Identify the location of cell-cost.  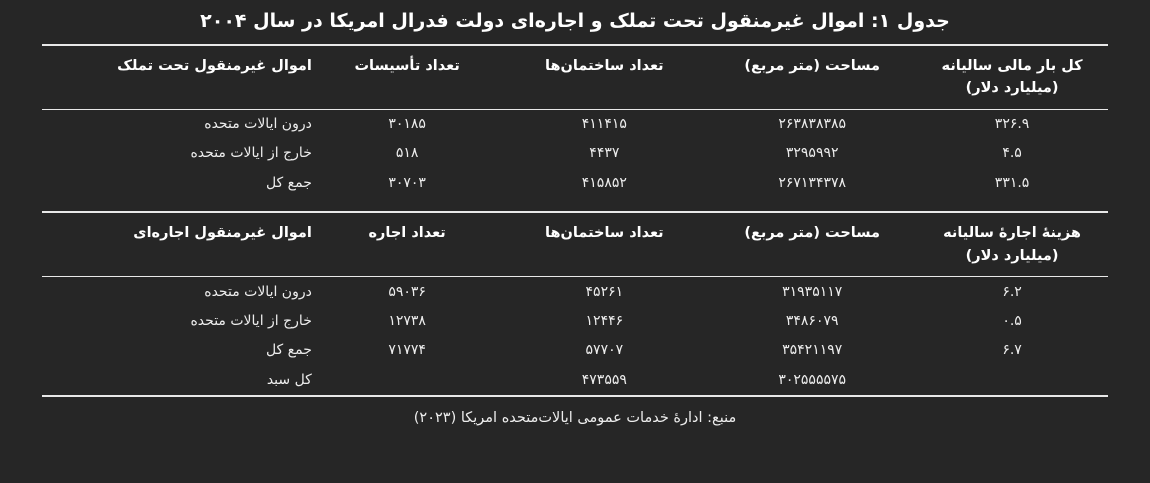
(1012, 381).